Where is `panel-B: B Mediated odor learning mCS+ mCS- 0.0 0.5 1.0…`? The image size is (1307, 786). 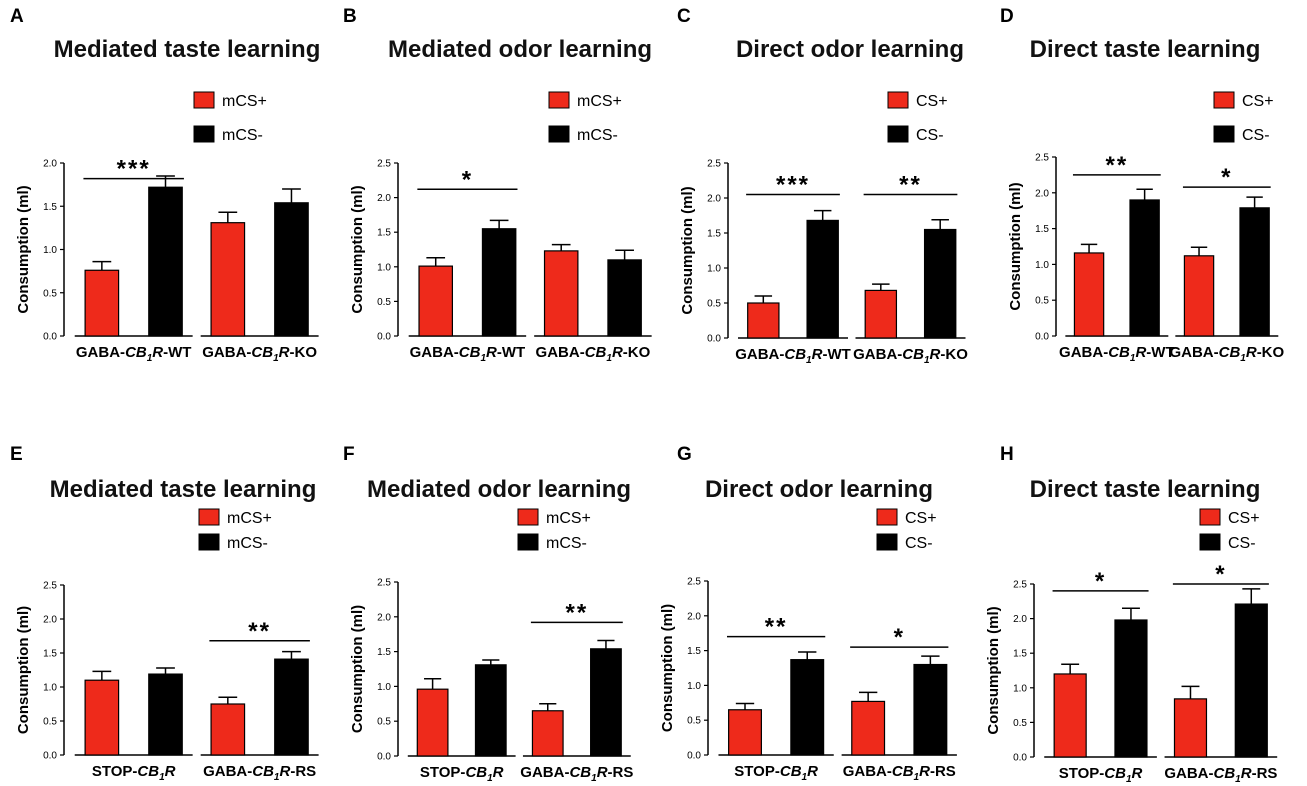
panel-B: B Mediated odor learning mCS+ mCS- 0.0 0.5 1.0… is located at coordinates (497, 185).